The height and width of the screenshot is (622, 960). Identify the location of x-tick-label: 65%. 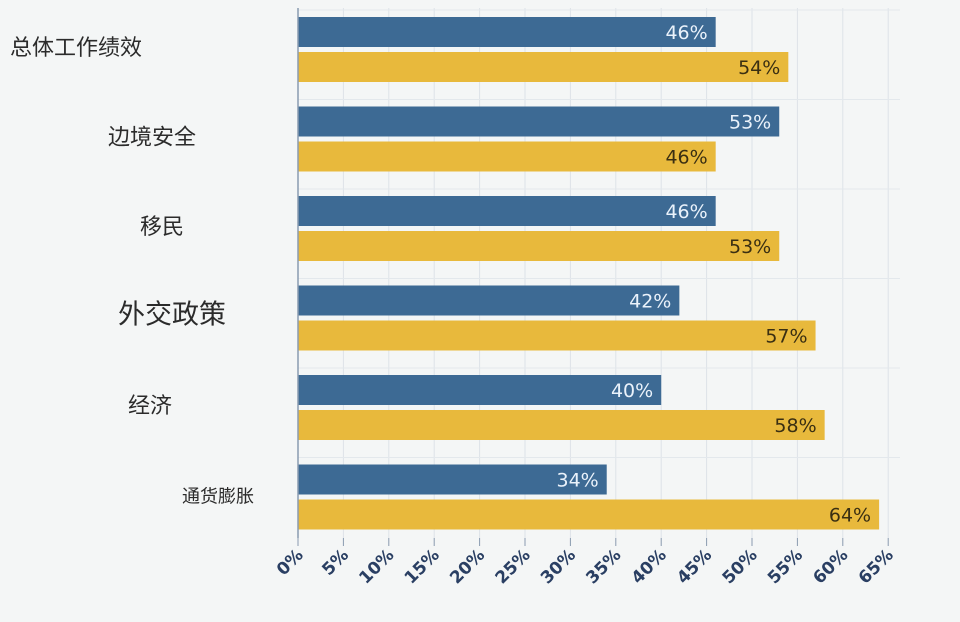
(876, 566).